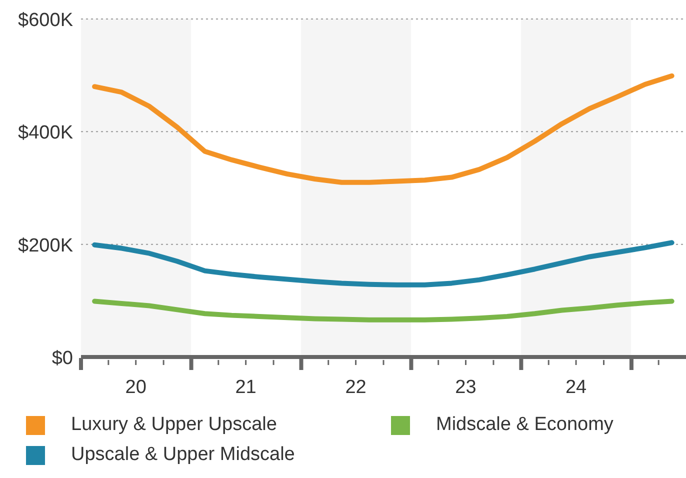  What do you see at coordinates (46, 133) in the screenshot?
I see `y-tick-label: $400K` at bounding box center [46, 133].